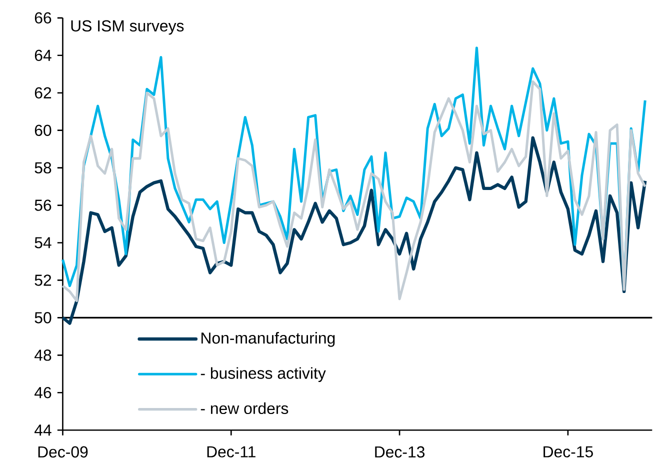 Image resolution: width=653 pixels, height=469 pixels. I want to click on y-tick-label: 66, so click(43, 18).